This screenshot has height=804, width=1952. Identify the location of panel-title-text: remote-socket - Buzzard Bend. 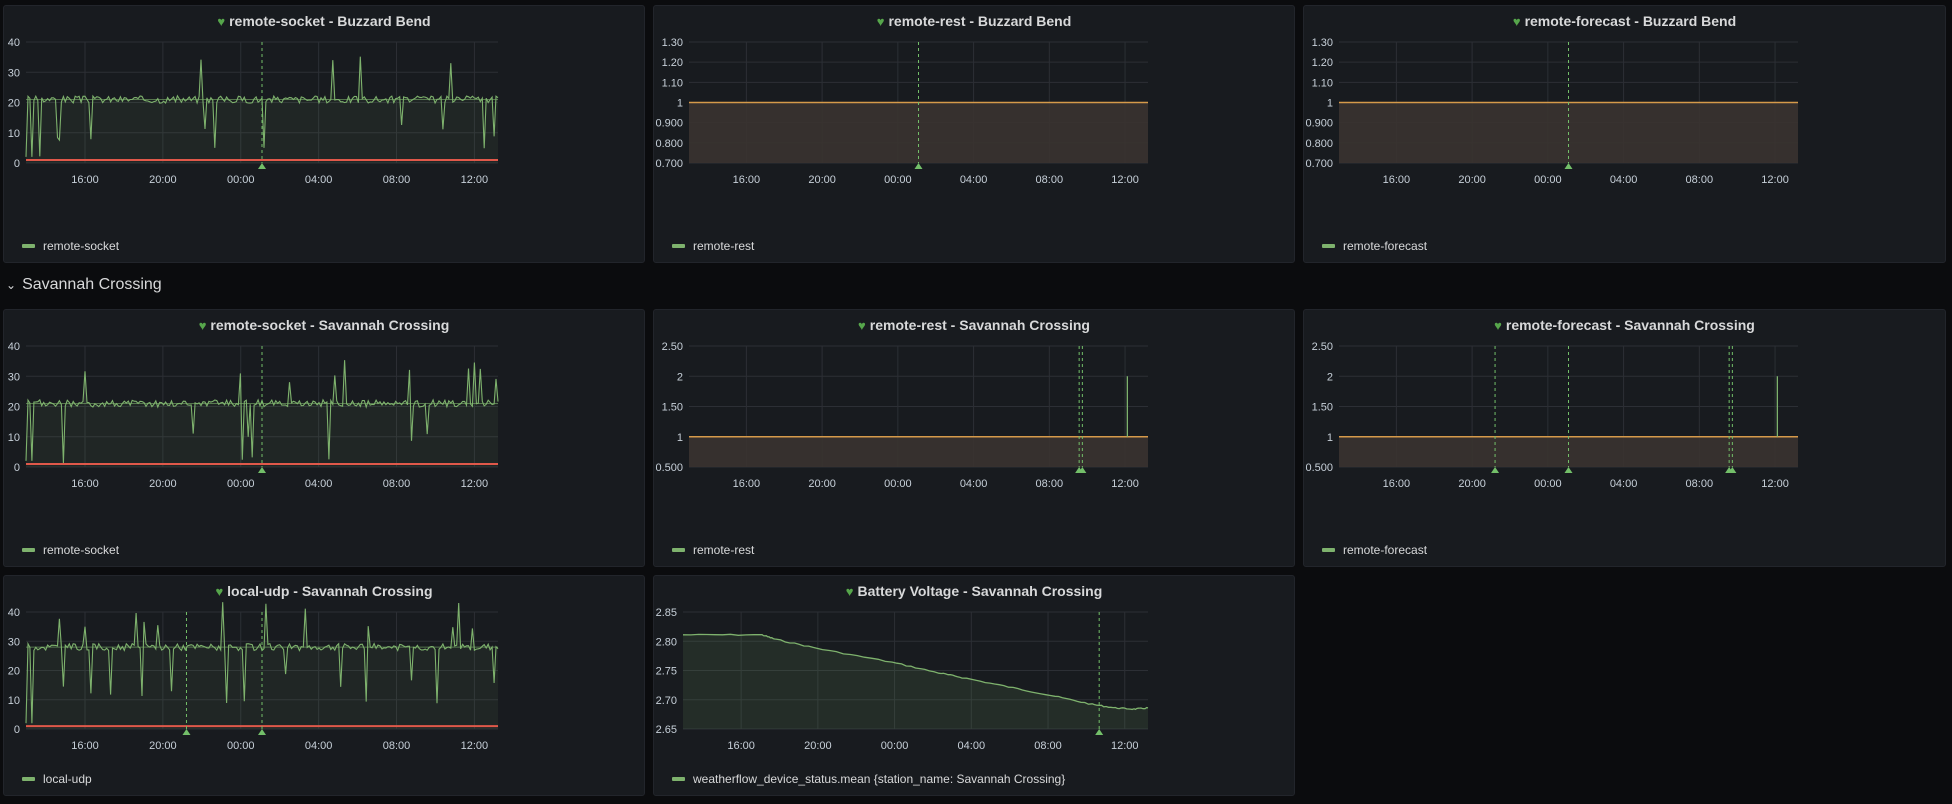
(330, 21).